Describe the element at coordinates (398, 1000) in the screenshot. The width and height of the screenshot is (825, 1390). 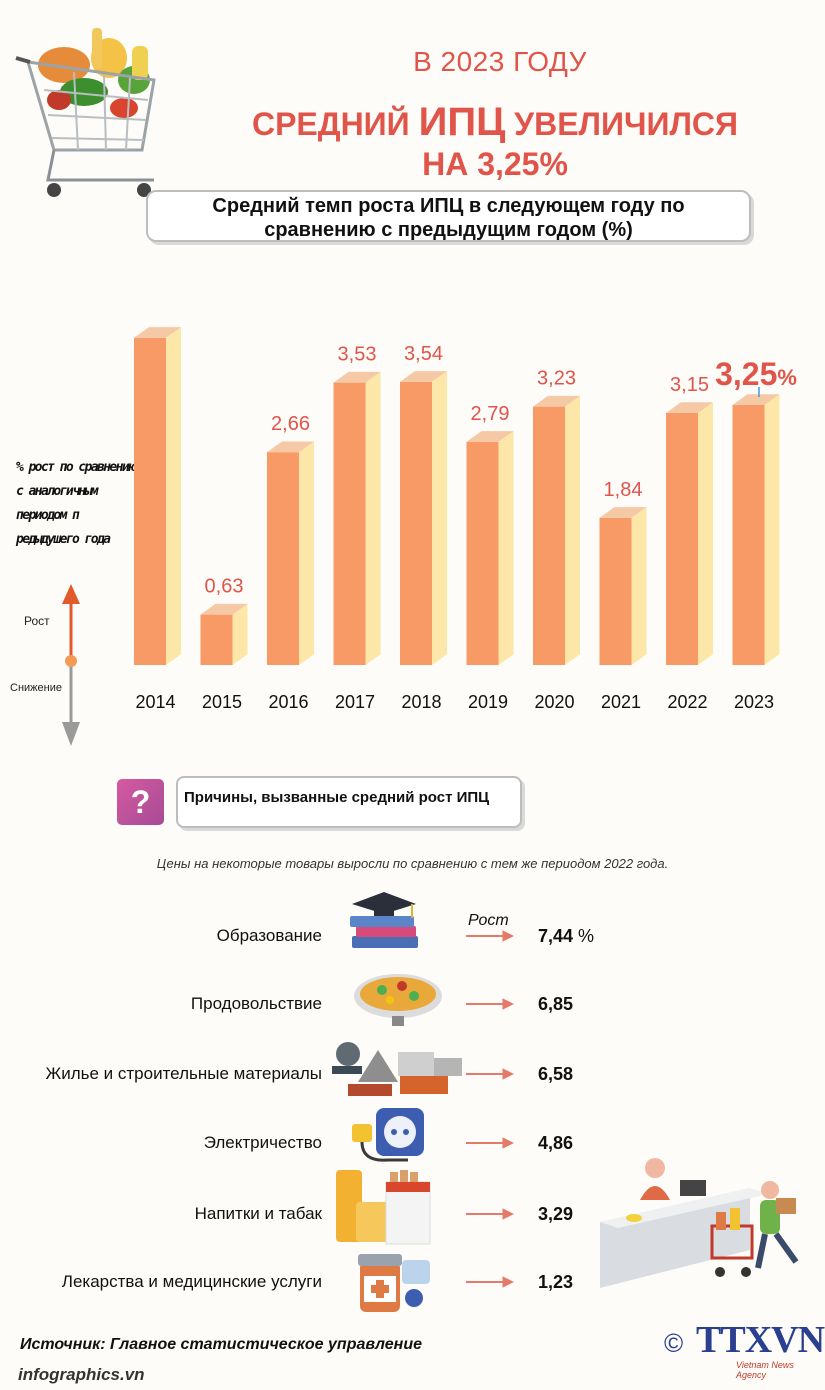
I see `food-plate-icon` at that location.